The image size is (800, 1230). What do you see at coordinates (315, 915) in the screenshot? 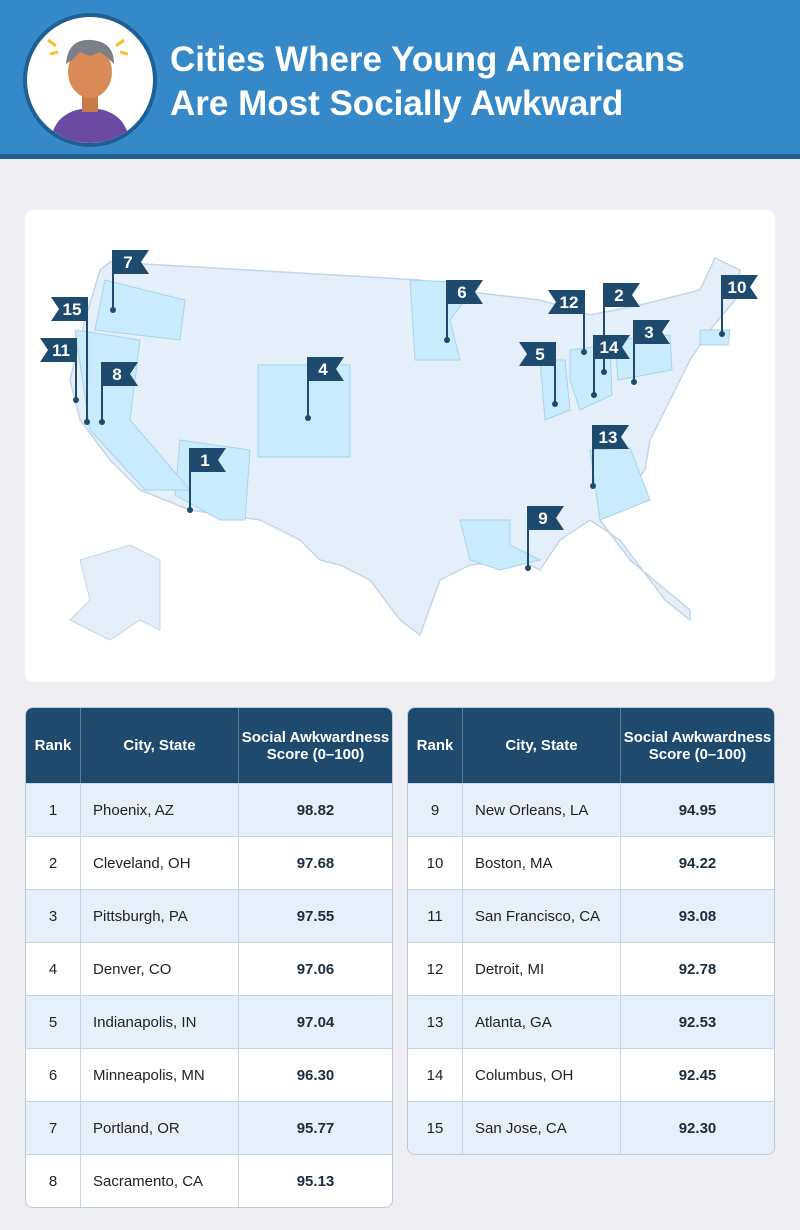
I see `score: 97.55` at bounding box center [315, 915].